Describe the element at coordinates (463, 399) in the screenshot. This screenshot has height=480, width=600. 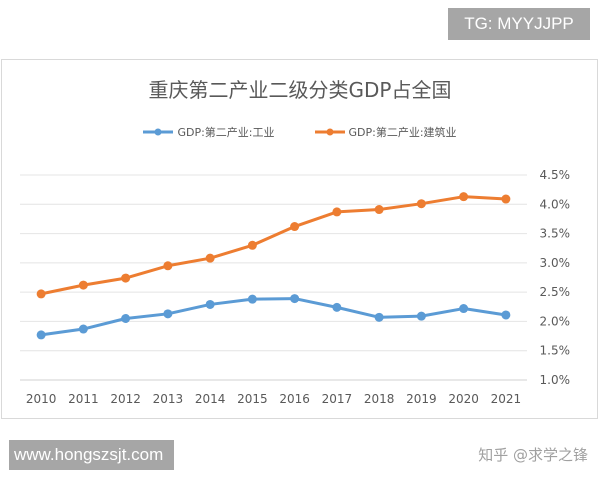
I see `x-tick-label: 2020` at that location.